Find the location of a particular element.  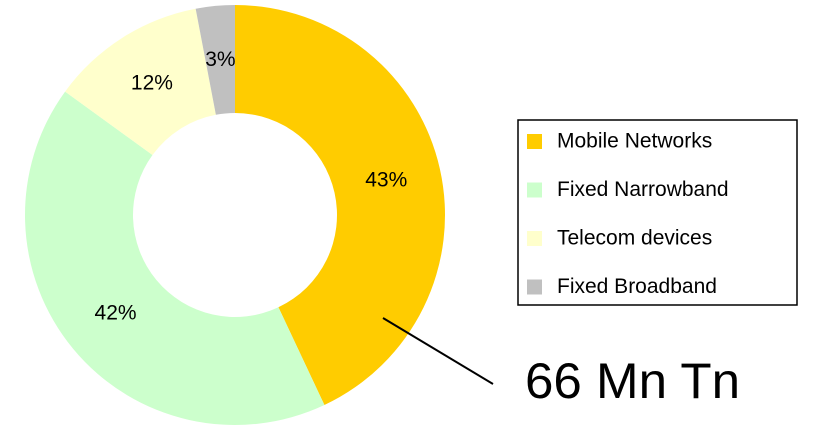

legend-label: Fixed Narrowband is located at coordinates (643, 189).